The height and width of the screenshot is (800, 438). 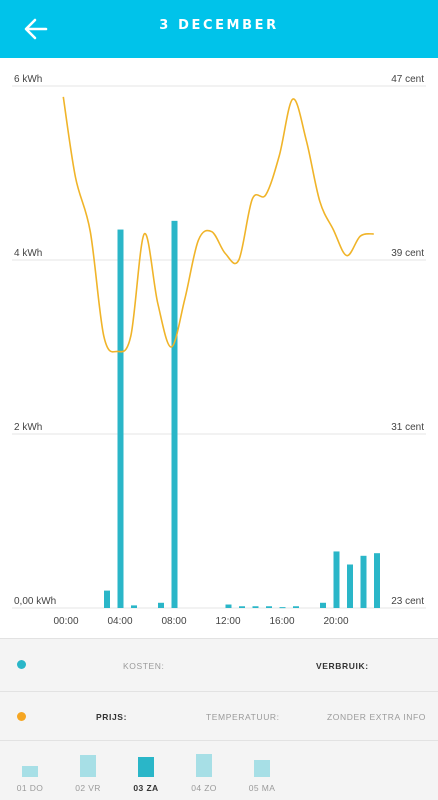 What do you see at coordinates (219, 664) in the screenshot?
I see `legend-row-usage: KOSTEN: VERBRUIK:` at bounding box center [219, 664].